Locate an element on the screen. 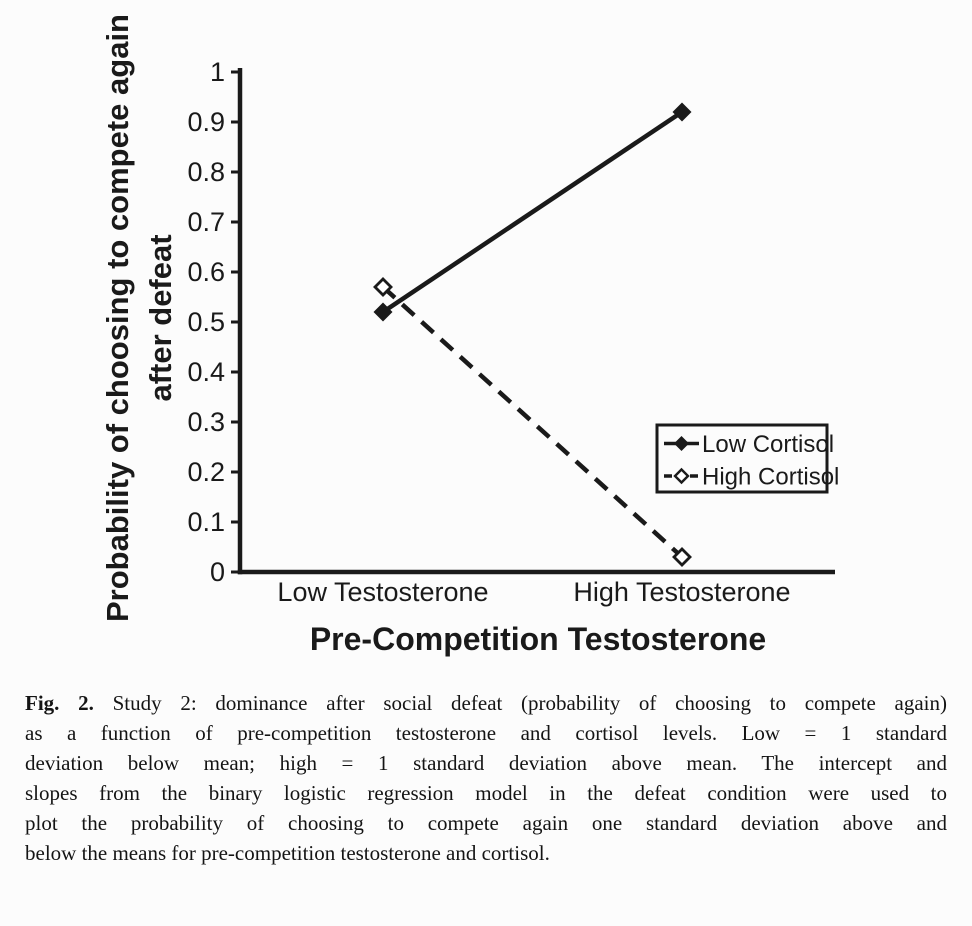  legend-box is located at coordinates (742, 458).